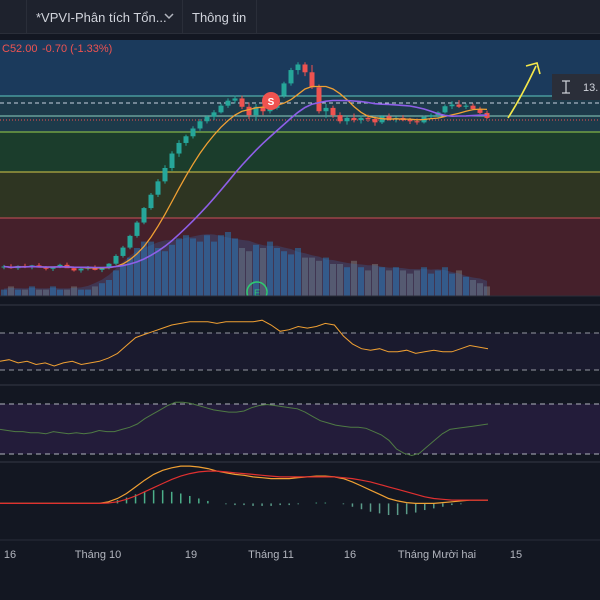 The image size is (600, 600). What do you see at coordinates (271, 555) in the screenshot?
I see `time-axis-label: Tháng 11` at bounding box center [271, 555].